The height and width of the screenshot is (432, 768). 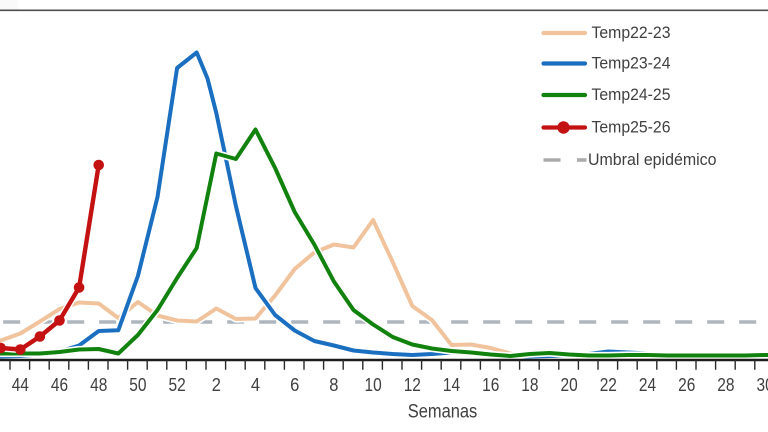 What do you see at coordinates (725, 385) in the screenshot?
I see `svg-text: 28` at bounding box center [725, 385].